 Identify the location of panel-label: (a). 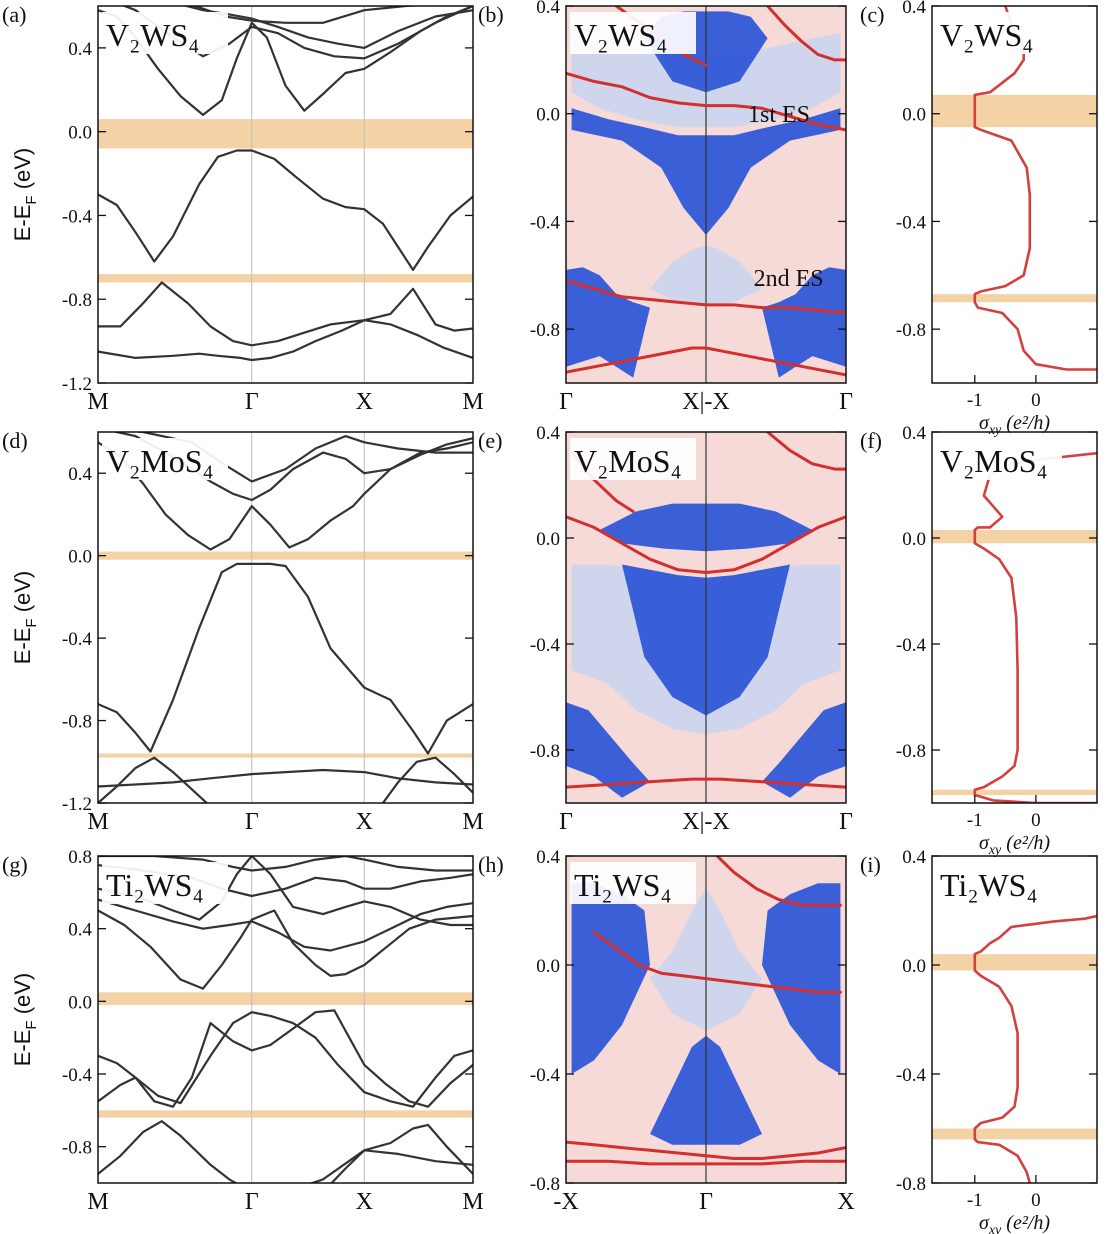
(14, 14).